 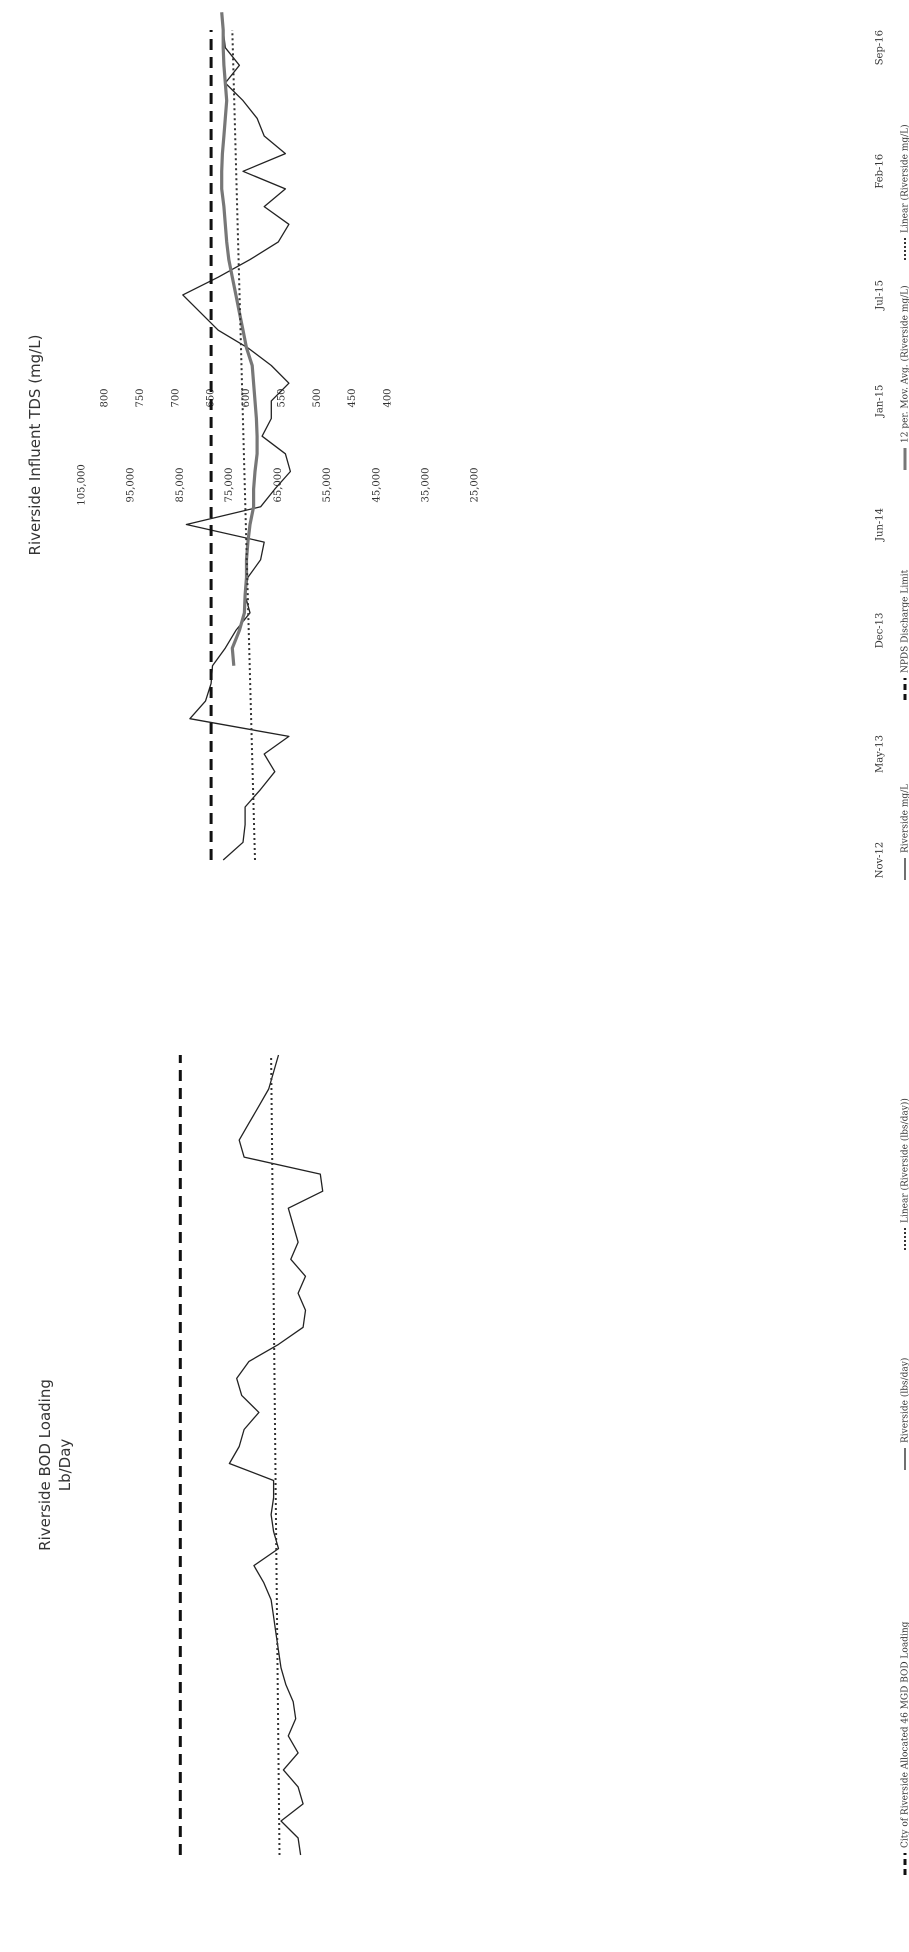 What do you see at coordinates (880, 295) in the screenshot?
I see `x-tick-label: Jul-15` at bounding box center [880, 295].